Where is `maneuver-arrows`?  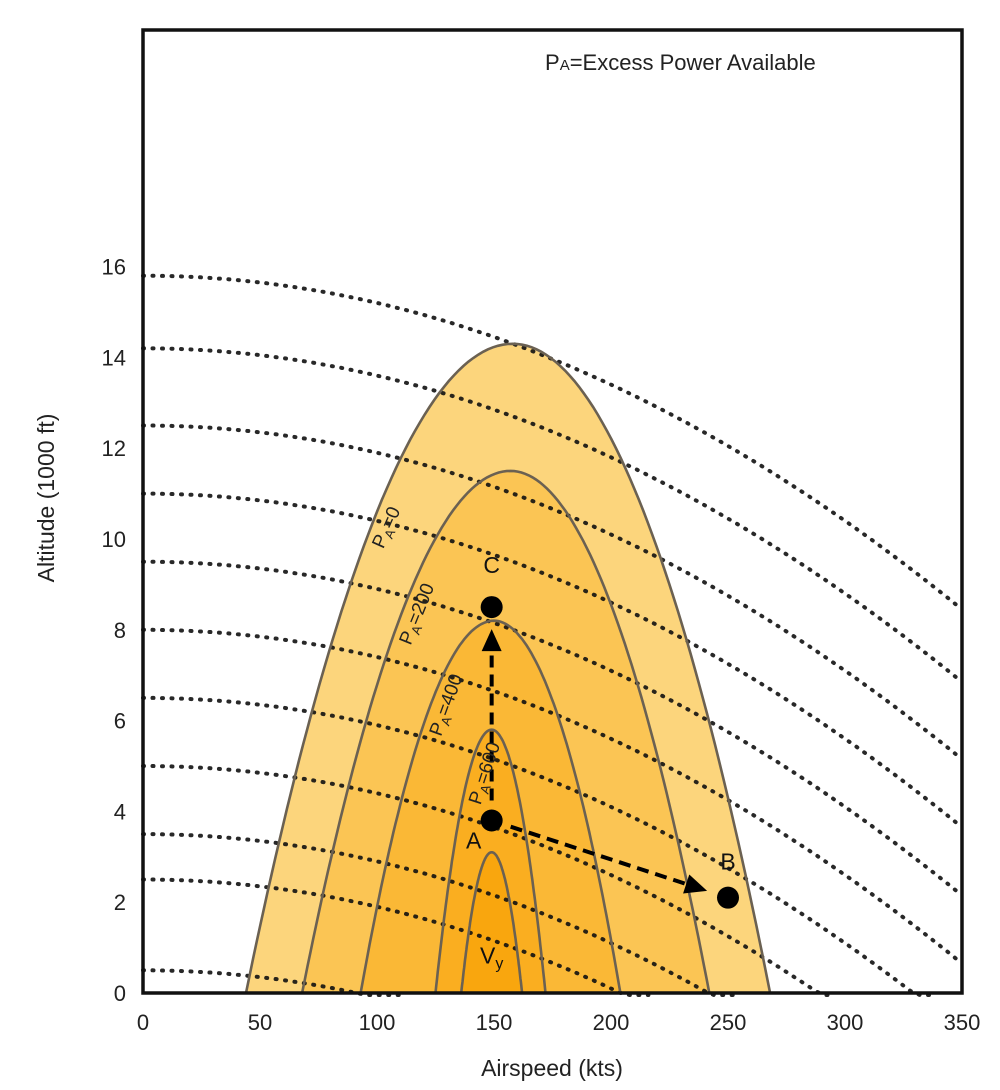 maneuver-arrows is located at coordinates (594, 761).